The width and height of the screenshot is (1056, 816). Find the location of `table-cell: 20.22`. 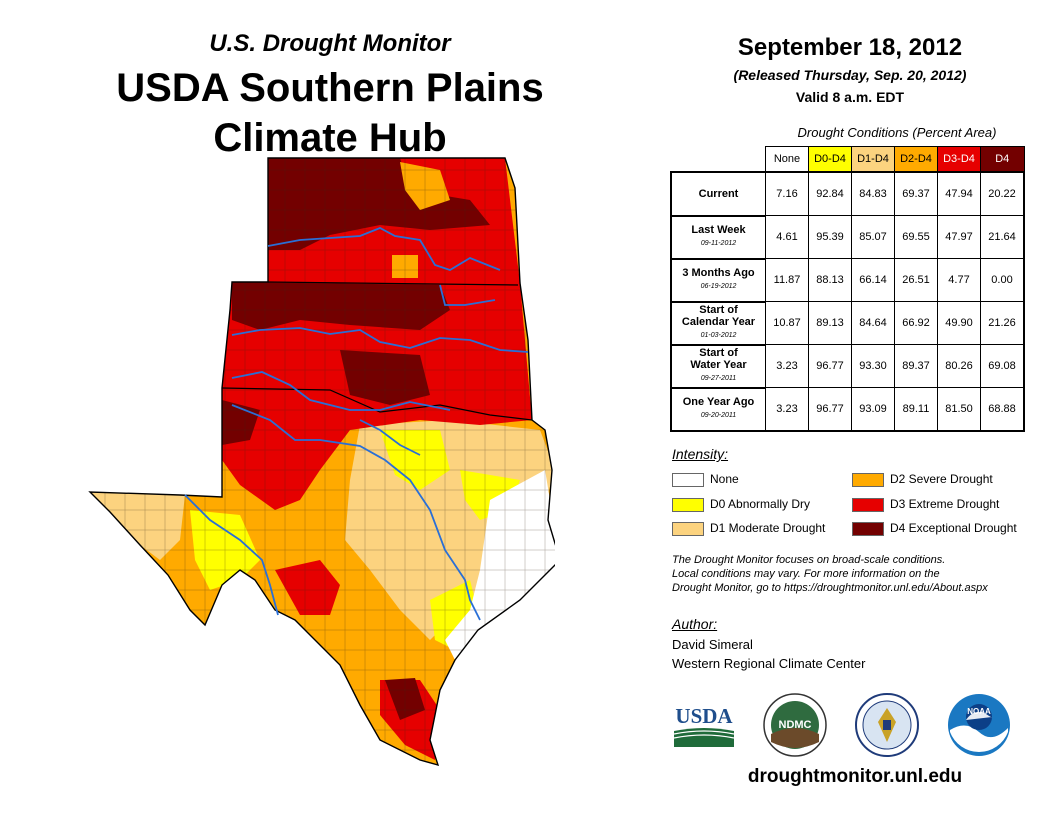

table-cell: 20.22 is located at coordinates (1002, 193).